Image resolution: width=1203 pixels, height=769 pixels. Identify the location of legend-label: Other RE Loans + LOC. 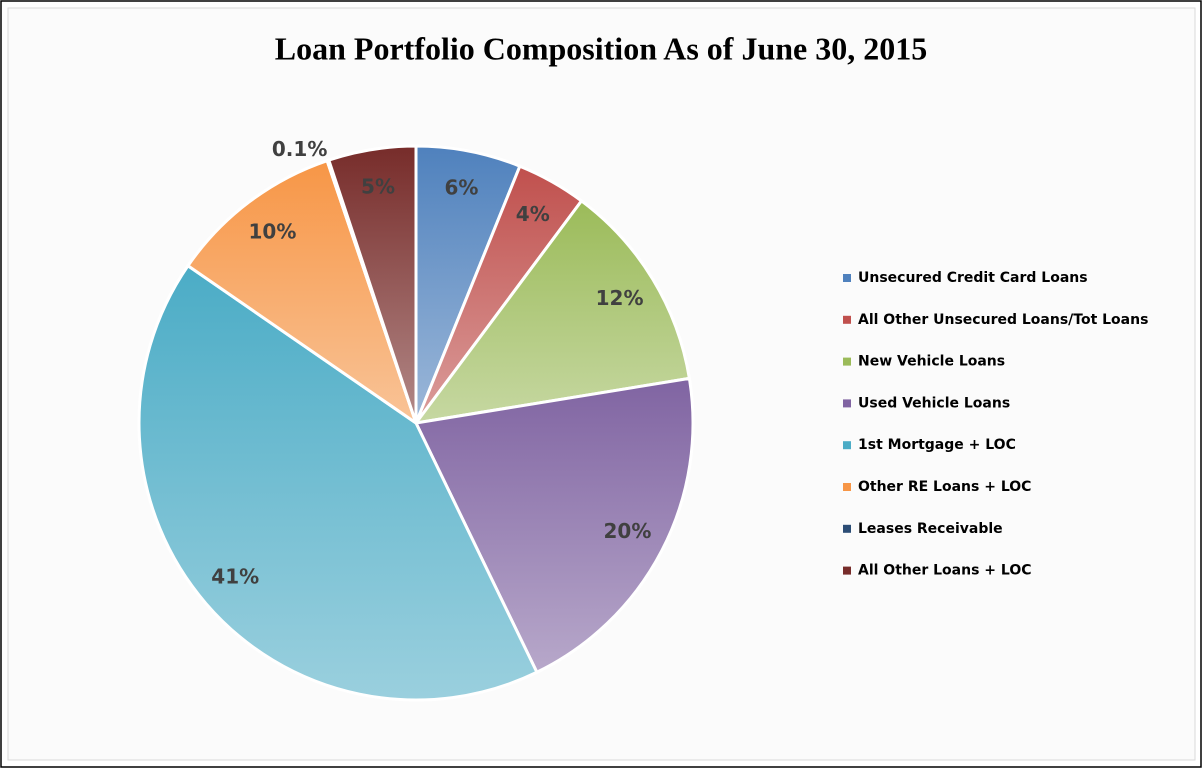
(944, 487).